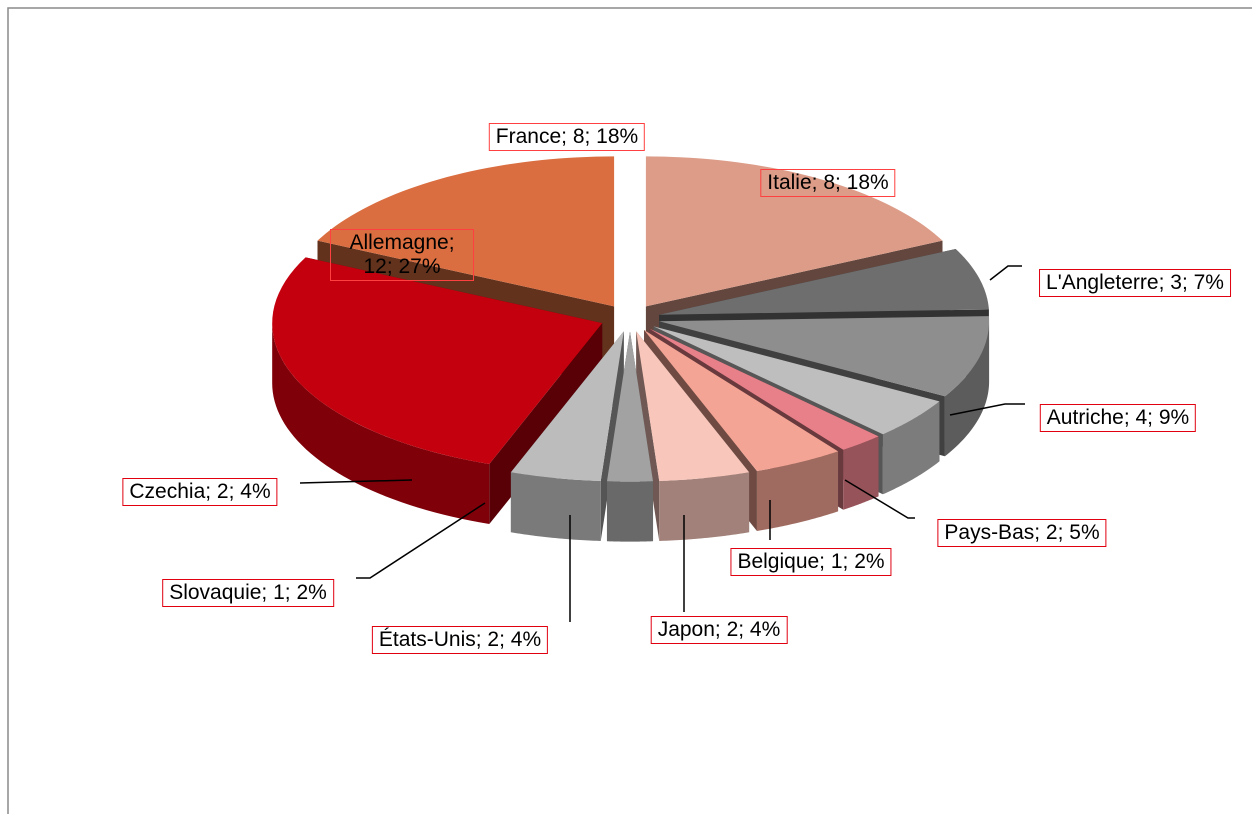  What do you see at coordinates (811, 562) in the screenshot?
I see `data-label: Belgique; 1; 2%` at bounding box center [811, 562].